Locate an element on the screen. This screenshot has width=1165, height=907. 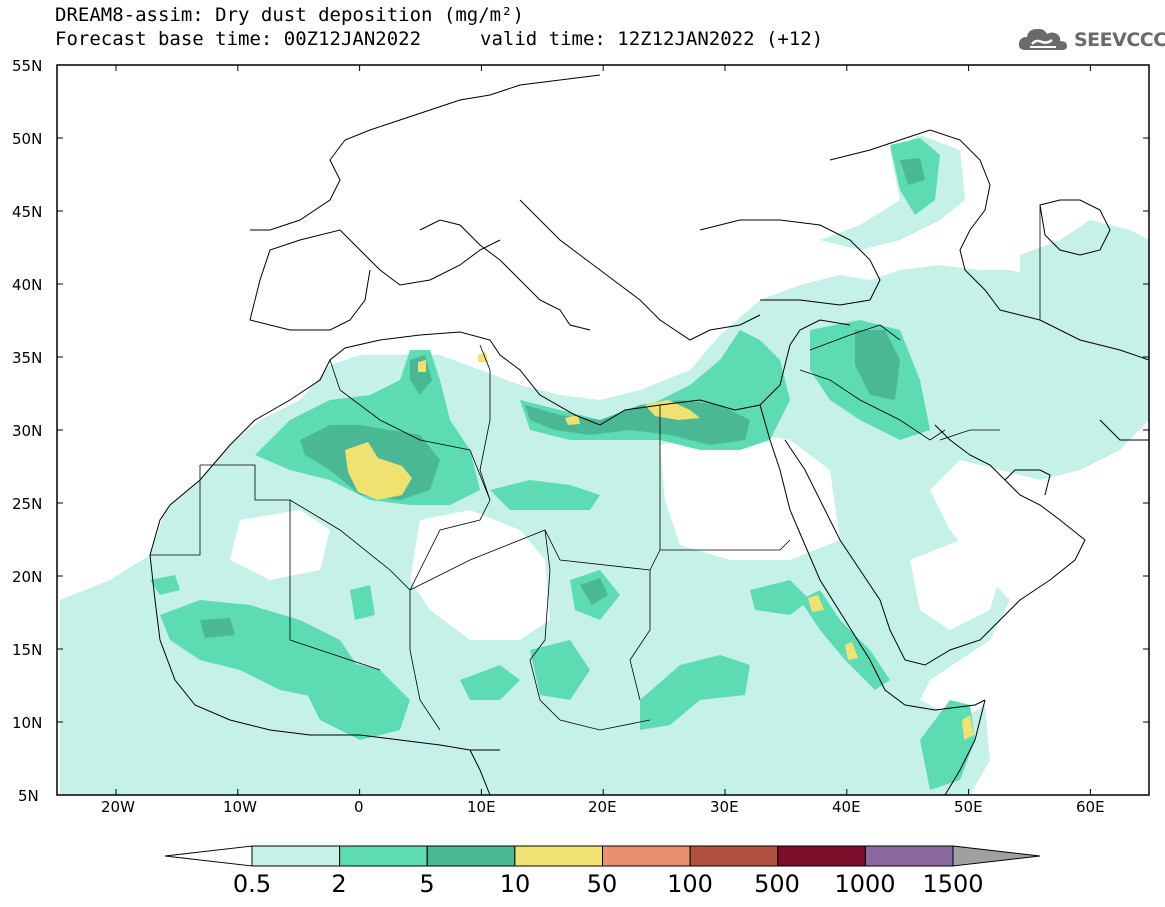
legend-over-arrow is located at coordinates (996, 856).